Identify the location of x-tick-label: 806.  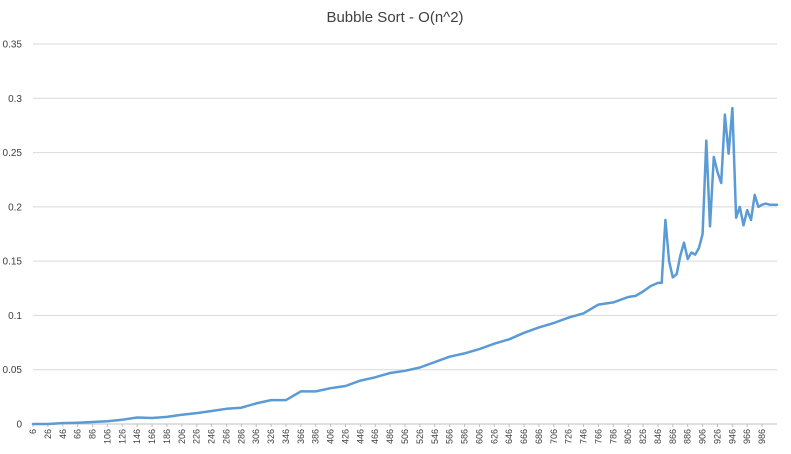
(628, 436).